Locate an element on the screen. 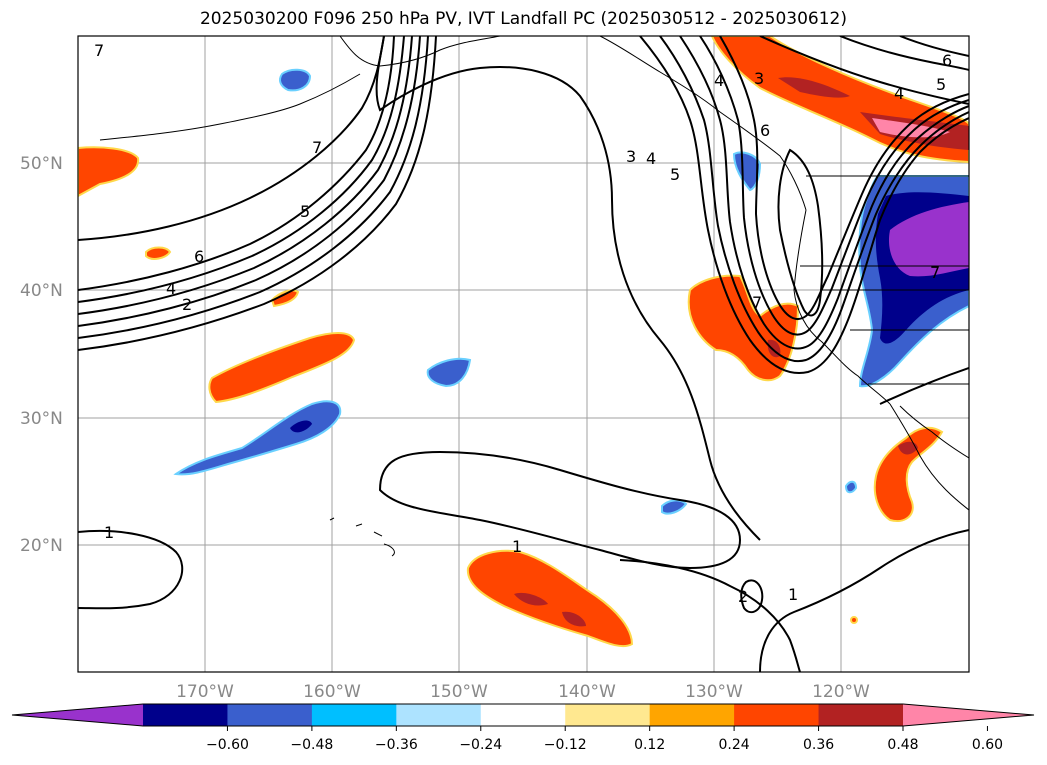 Image resolution: width=1047 pixels, height=765 pixels. contour-label: 5 is located at coordinates (941, 84).